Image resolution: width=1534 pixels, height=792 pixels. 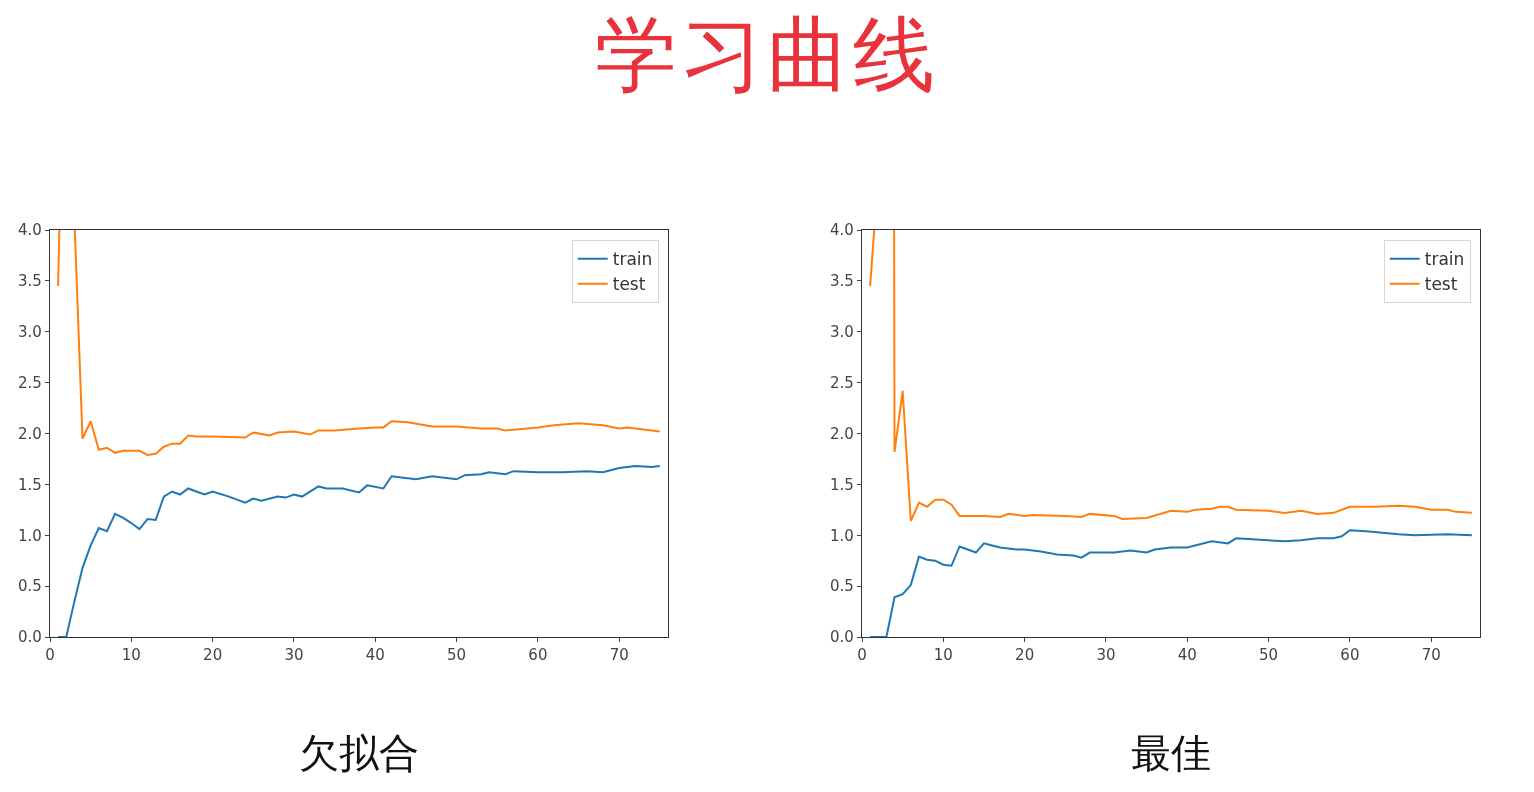 What do you see at coordinates (767, 55) in the screenshot?
I see `chart-title: 学习曲线` at bounding box center [767, 55].